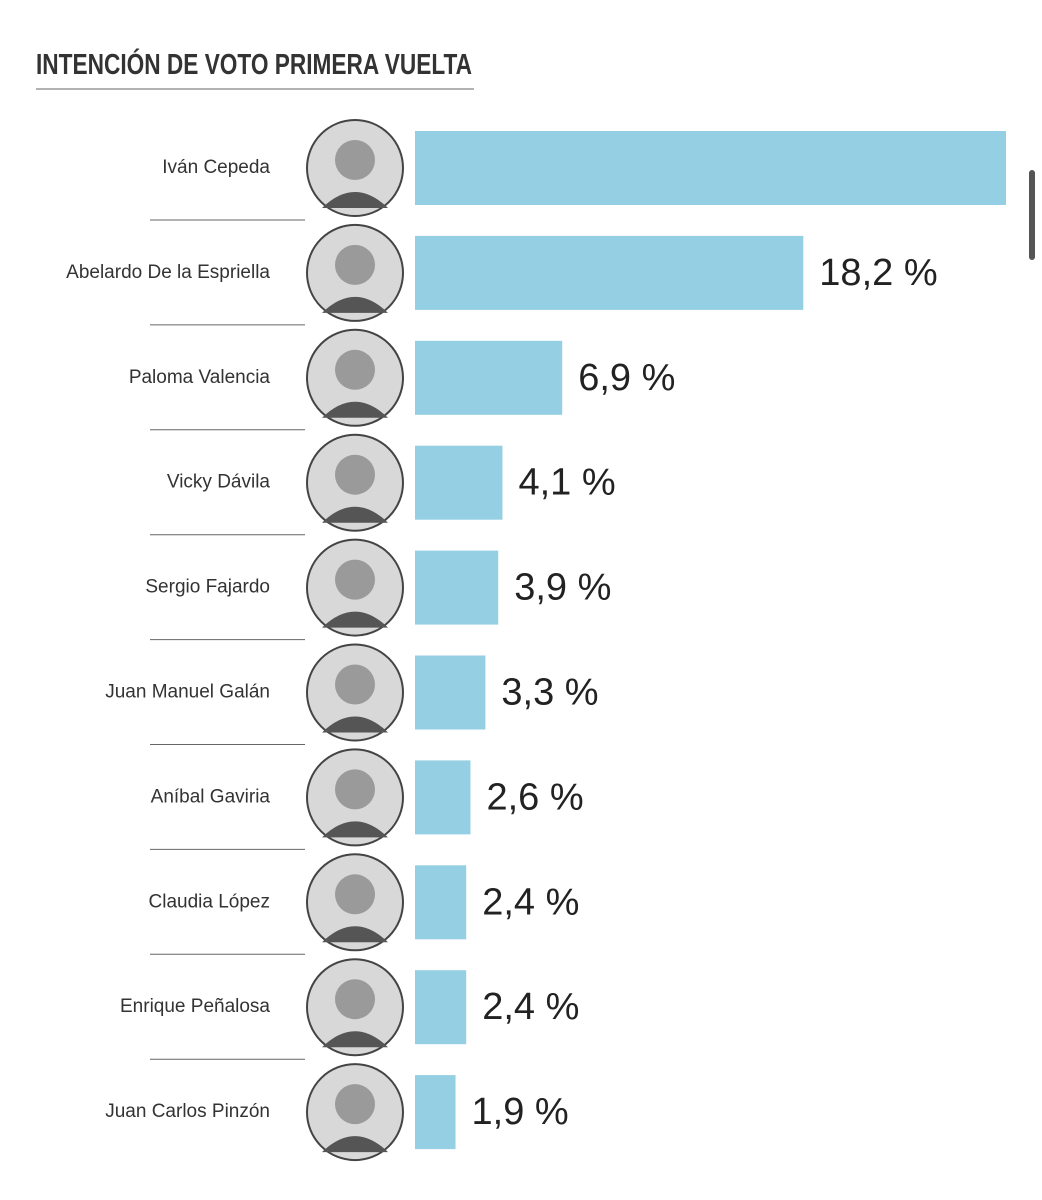  What do you see at coordinates (168, 272) in the screenshot?
I see `category-label: Abelardo De la Espriella` at bounding box center [168, 272].